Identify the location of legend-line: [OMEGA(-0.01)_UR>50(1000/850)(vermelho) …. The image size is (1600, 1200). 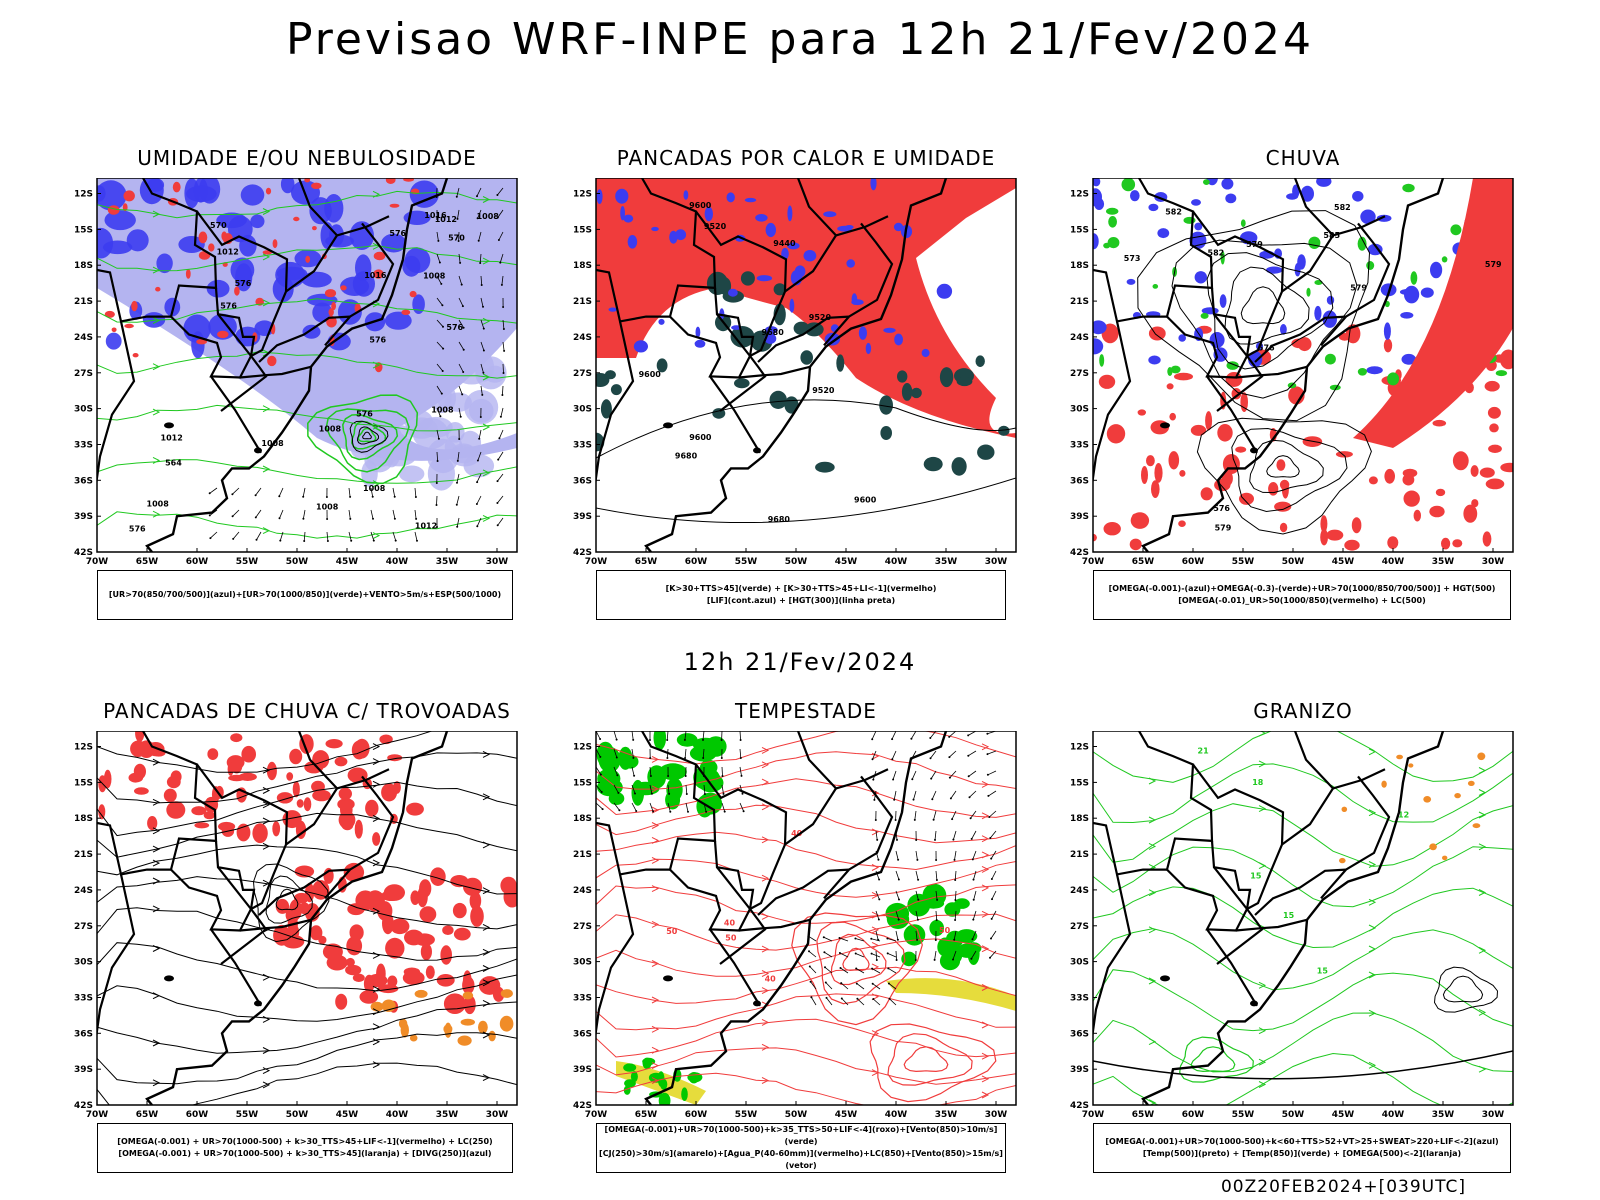
(1302, 600).